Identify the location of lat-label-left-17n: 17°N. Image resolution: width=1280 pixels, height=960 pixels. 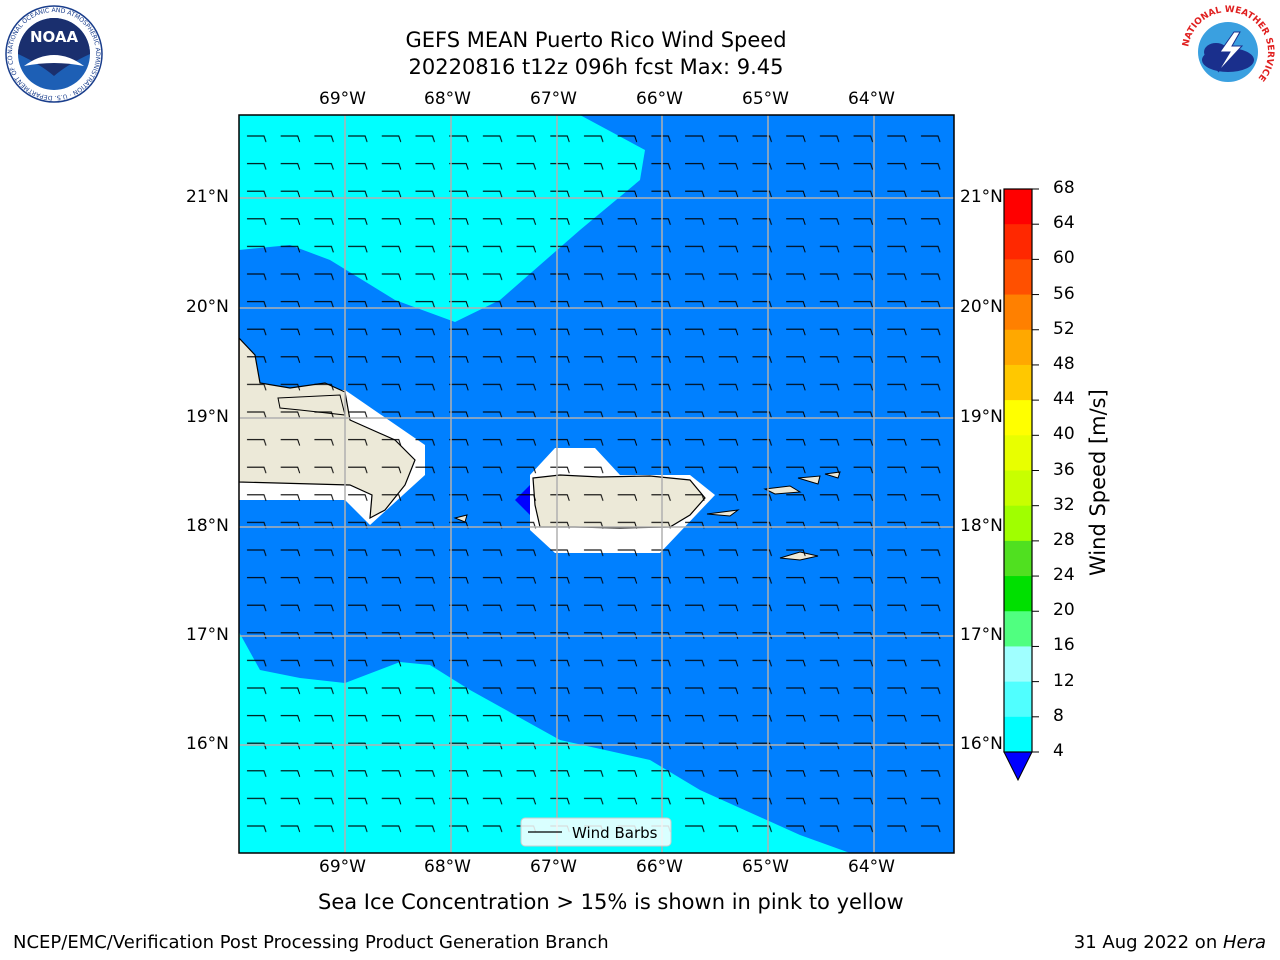
(207, 635).